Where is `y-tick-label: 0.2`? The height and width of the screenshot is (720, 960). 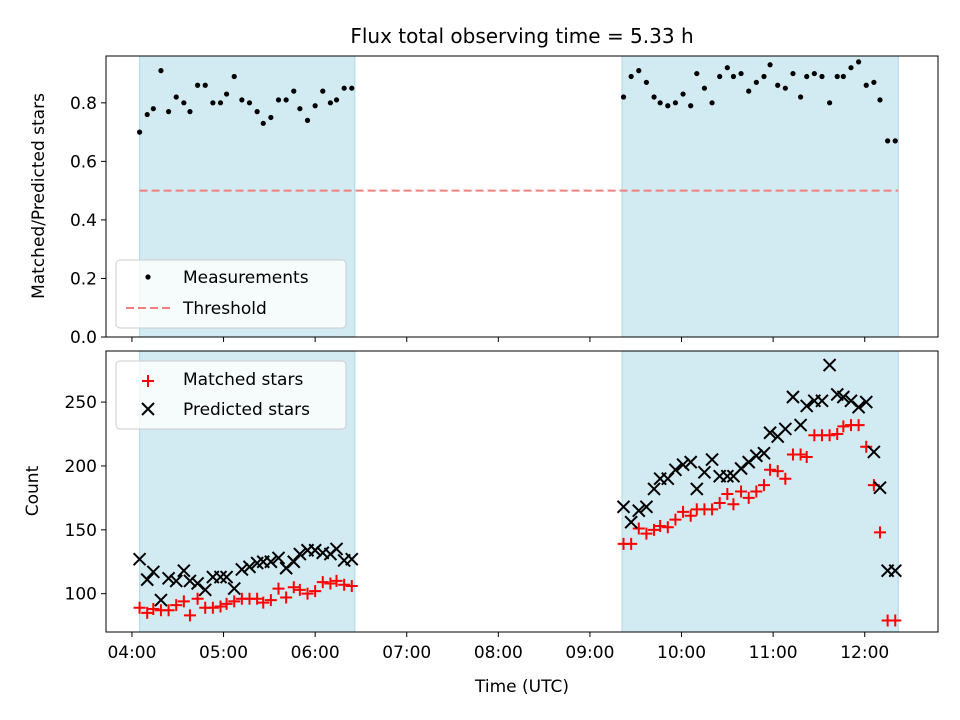
y-tick-label: 0.2 is located at coordinates (83, 279).